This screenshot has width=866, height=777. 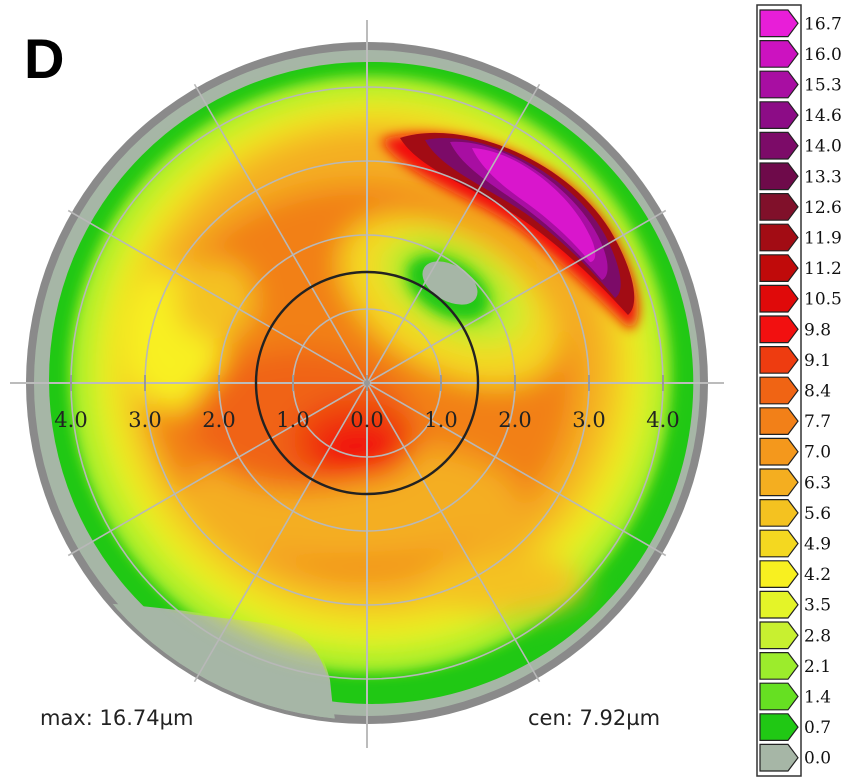 I want to click on colorbar-label: 7.0, so click(x=817, y=453).